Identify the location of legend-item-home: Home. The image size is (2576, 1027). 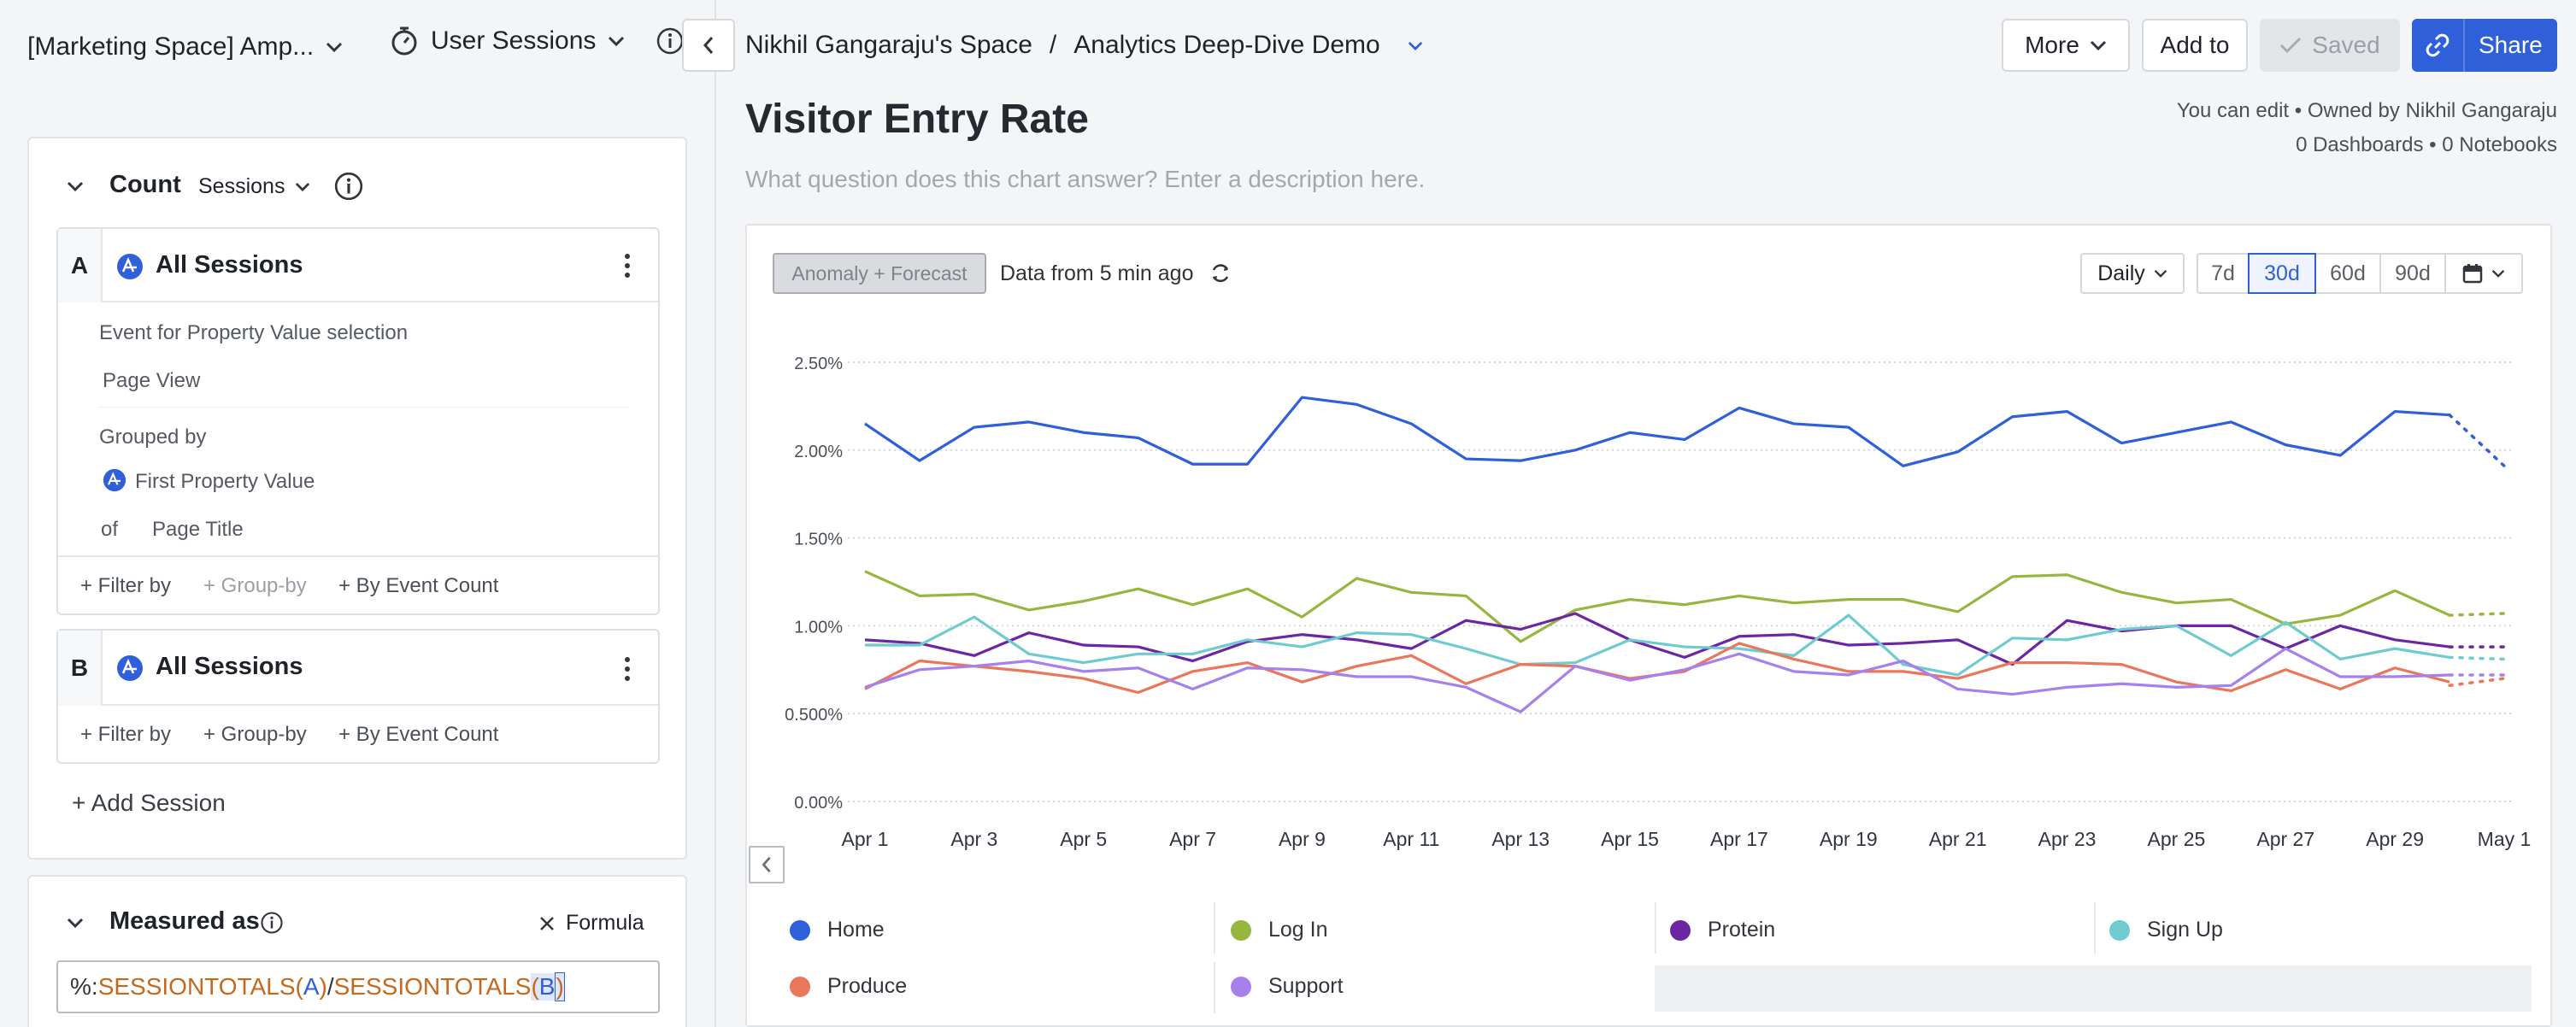
(837, 930).